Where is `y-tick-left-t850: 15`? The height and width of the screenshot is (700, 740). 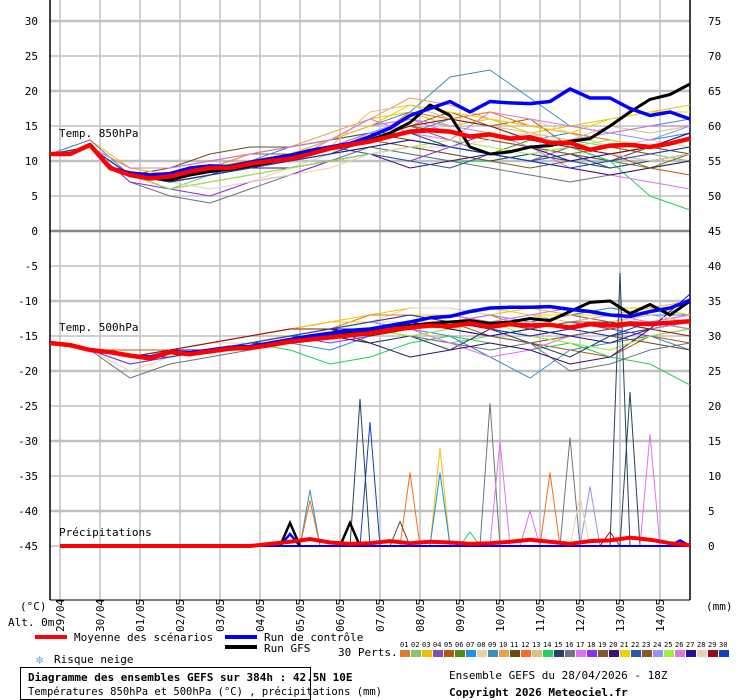 y-tick-left-t850: 15 is located at coordinates (31, 126).